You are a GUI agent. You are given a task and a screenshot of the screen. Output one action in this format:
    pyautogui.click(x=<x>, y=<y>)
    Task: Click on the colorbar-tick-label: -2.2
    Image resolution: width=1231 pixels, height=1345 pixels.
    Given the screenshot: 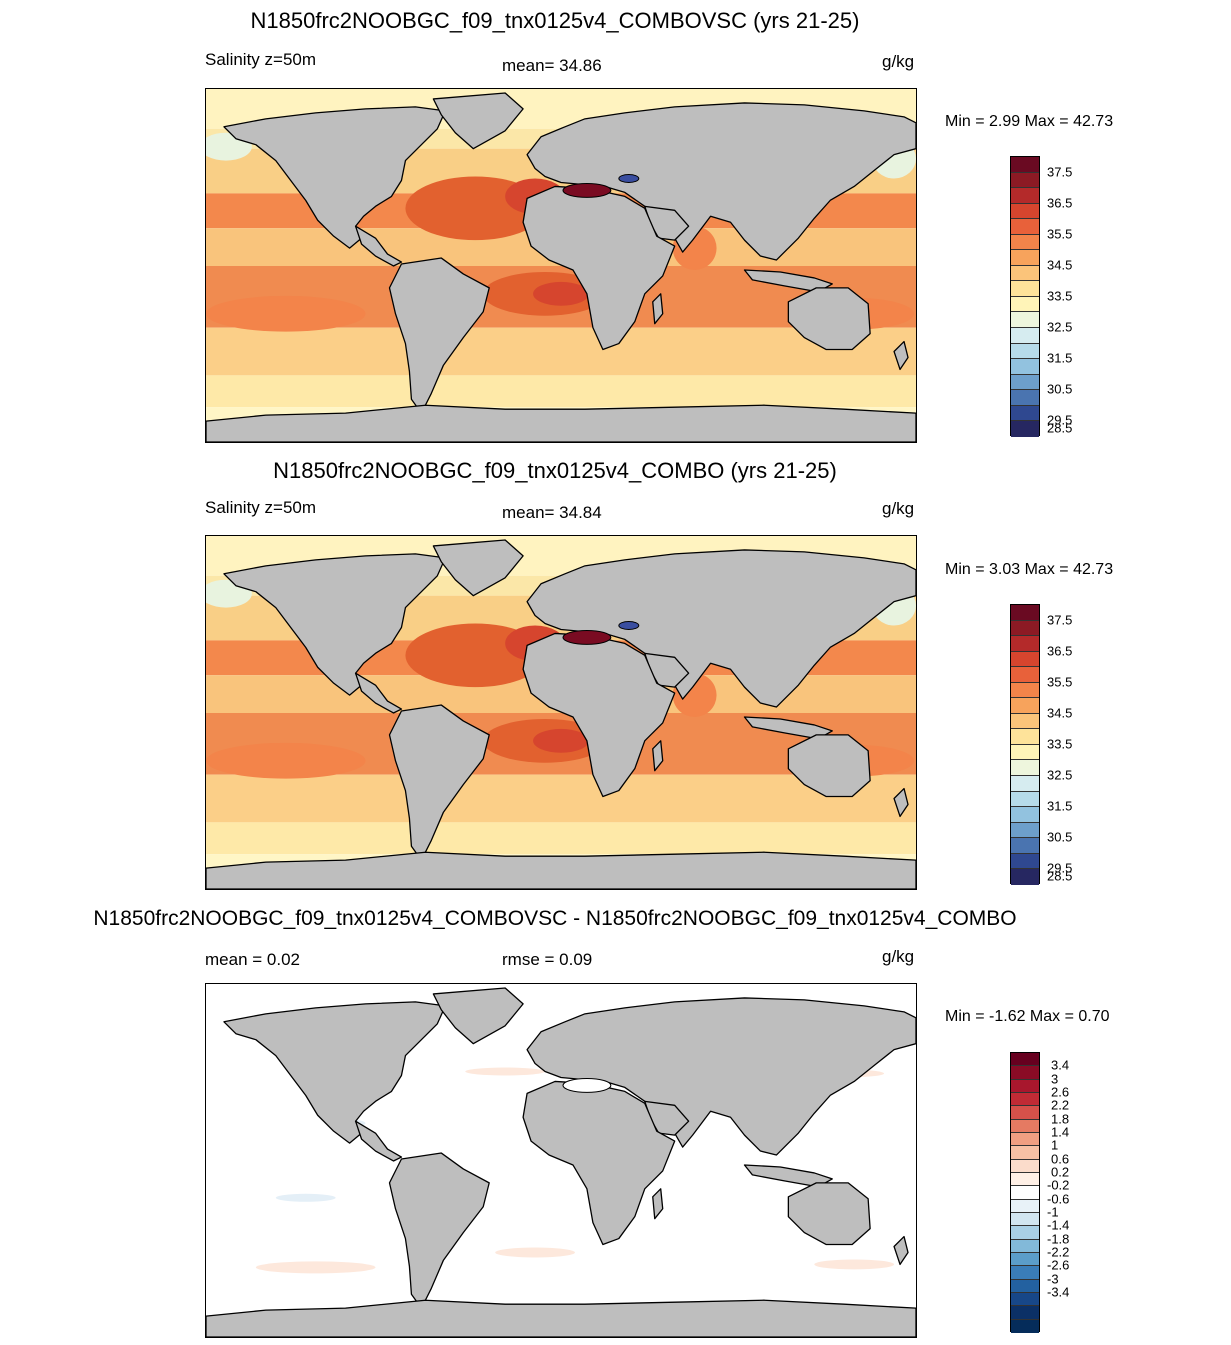 What is the action you would take?
    pyautogui.click(x=1058, y=1252)
    